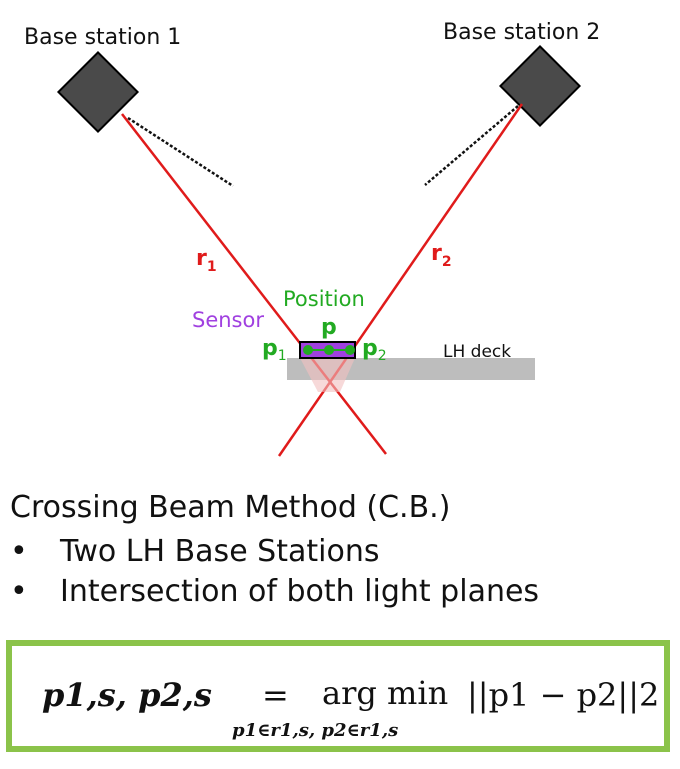  Describe the element at coordinates (329, 327) in the screenshot. I see `p-label: p` at that location.